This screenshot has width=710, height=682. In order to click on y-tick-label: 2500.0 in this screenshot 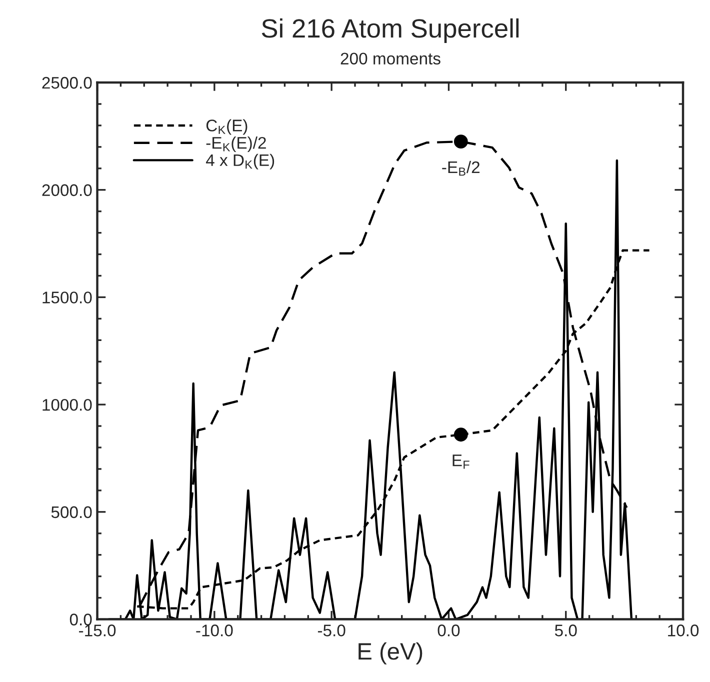, I will do `click(67, 82)`.